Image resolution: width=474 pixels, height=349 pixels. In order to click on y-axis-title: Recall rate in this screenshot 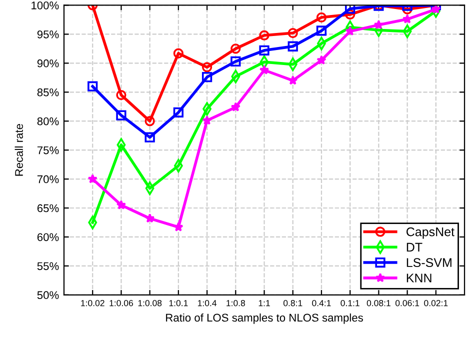, I will do `click(18, 150)`.